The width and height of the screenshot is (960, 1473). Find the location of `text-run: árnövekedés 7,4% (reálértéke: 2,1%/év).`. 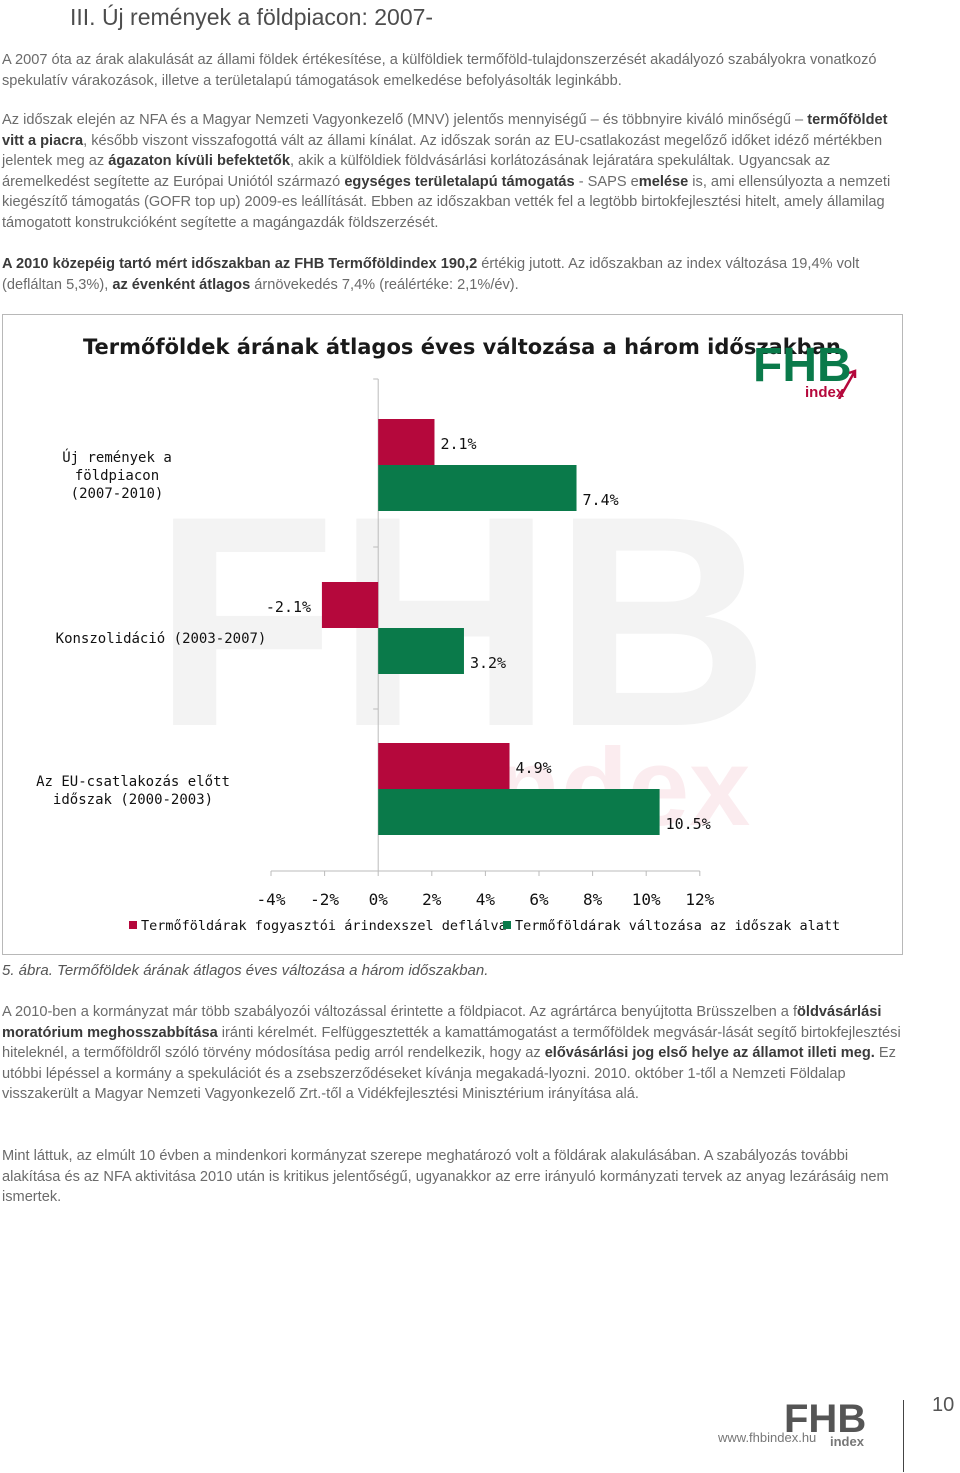

text-run: árnövekedés 7,4% (reálértéke: 2,1%/év). is located at coordinates (384, 284).